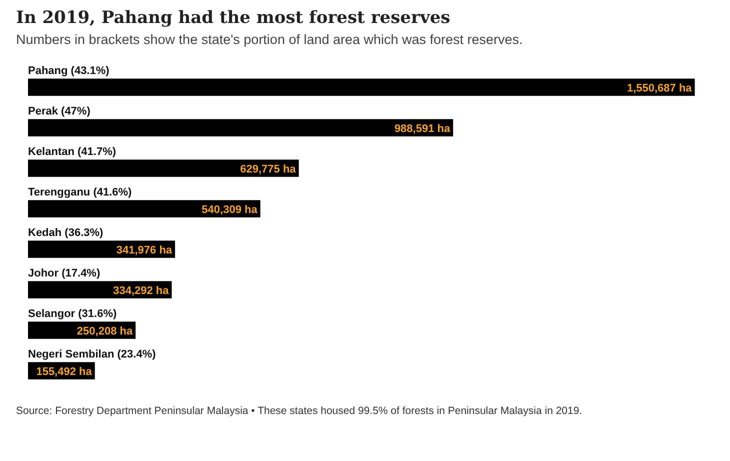  What do you see at coordinates (59, 112) in the screenshot?
I see `y-tick-label: Perak (47%)` at bounding box center [59, 112].